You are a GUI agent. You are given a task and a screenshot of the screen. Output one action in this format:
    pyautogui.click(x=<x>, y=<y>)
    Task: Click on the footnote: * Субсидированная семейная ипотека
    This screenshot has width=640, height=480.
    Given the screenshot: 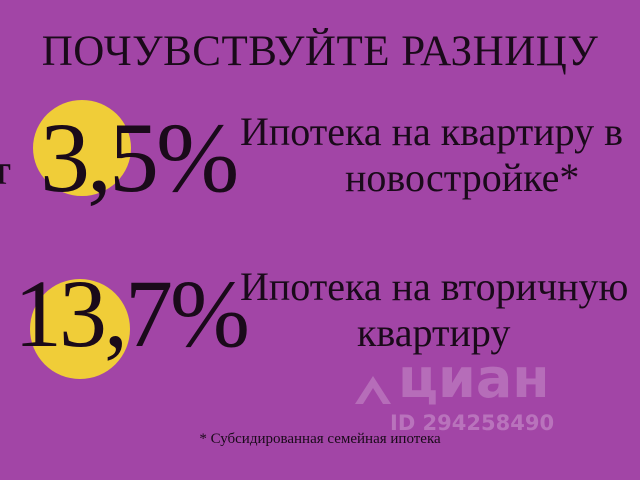 What is the action you would take?
    pyautogui.click(x=320, y=439)
    